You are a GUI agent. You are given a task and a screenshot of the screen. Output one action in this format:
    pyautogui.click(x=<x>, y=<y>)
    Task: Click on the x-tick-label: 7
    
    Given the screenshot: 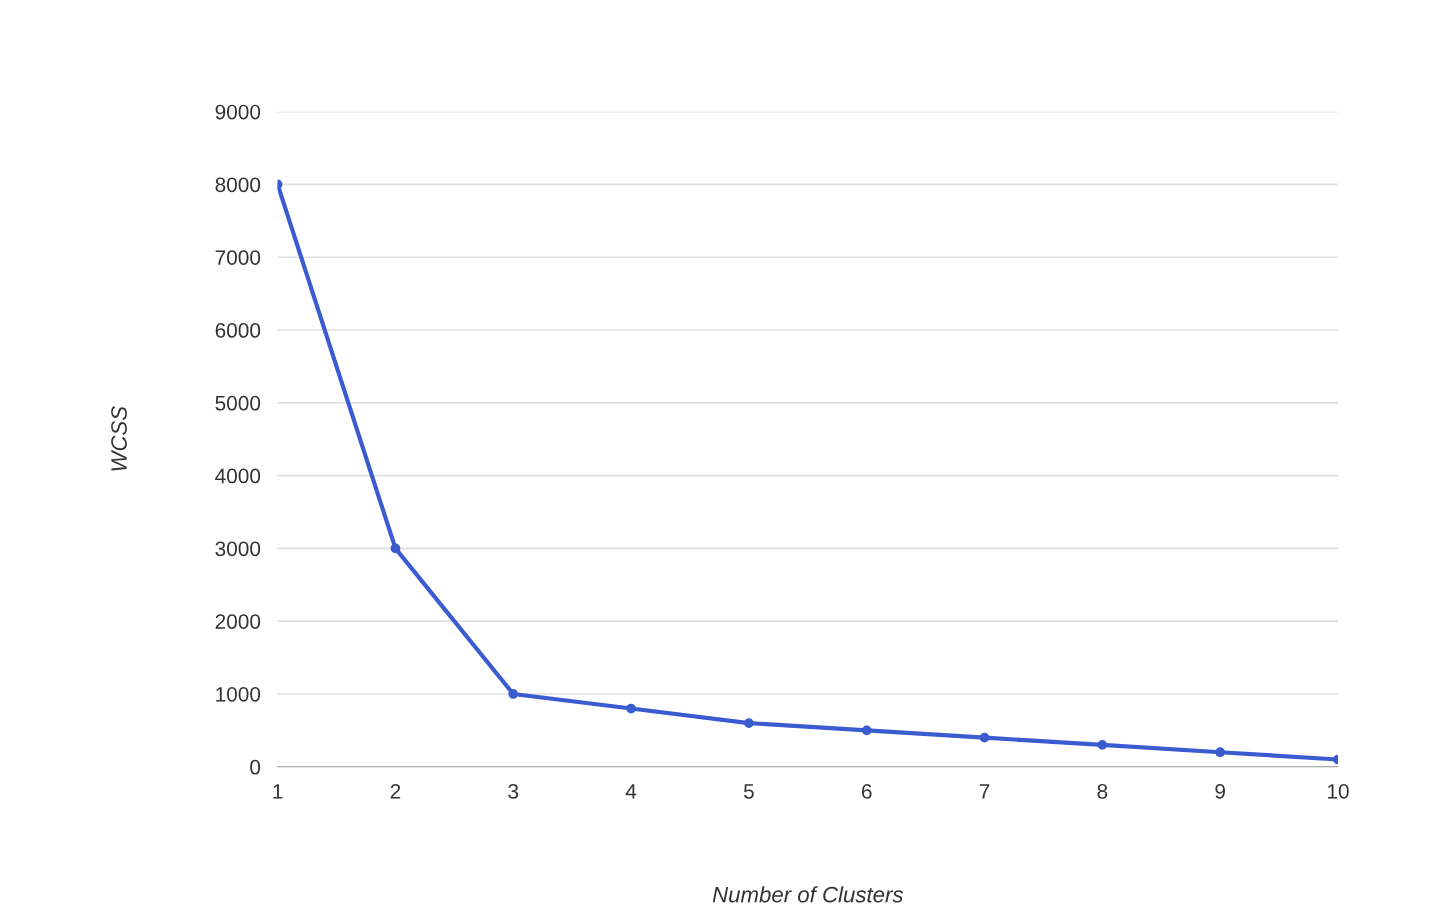 What is the action you would take?
    pyautogui.click(x=984, y=791)
    